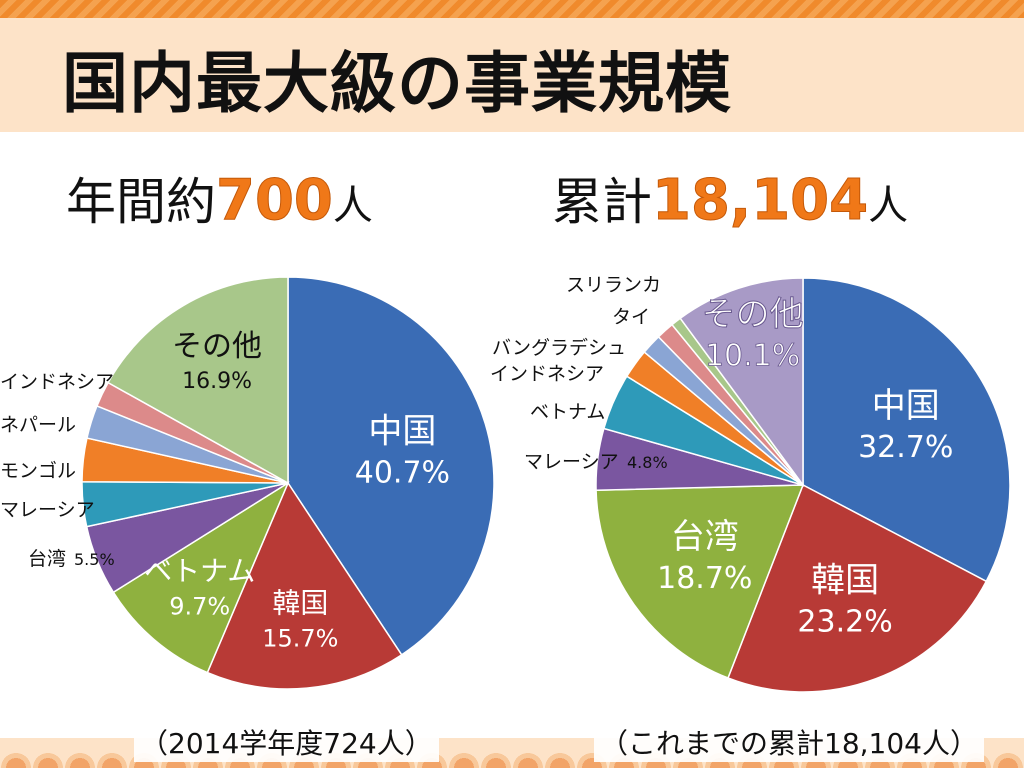  Describe the element at coordinates (631, 317) in the screenshot. I see `slice-label-cumulative-7: タイ` at that location.